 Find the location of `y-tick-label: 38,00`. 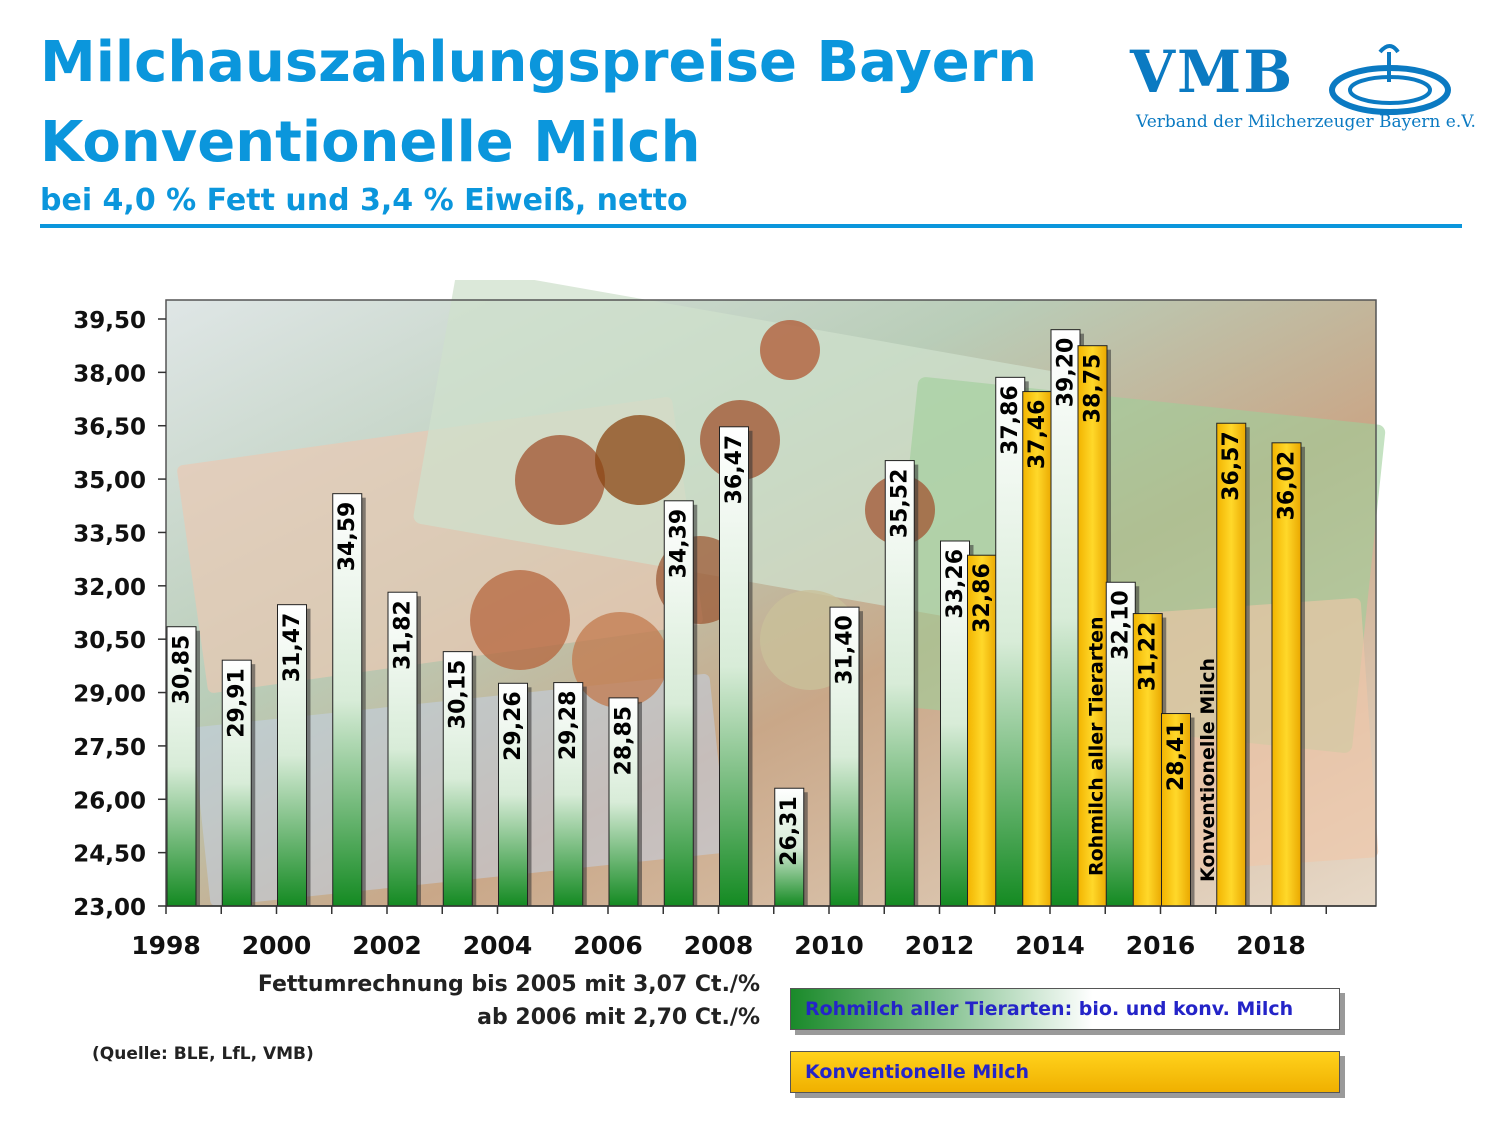

y-tick-label: 38,00 is located at coordinates (109, 374).